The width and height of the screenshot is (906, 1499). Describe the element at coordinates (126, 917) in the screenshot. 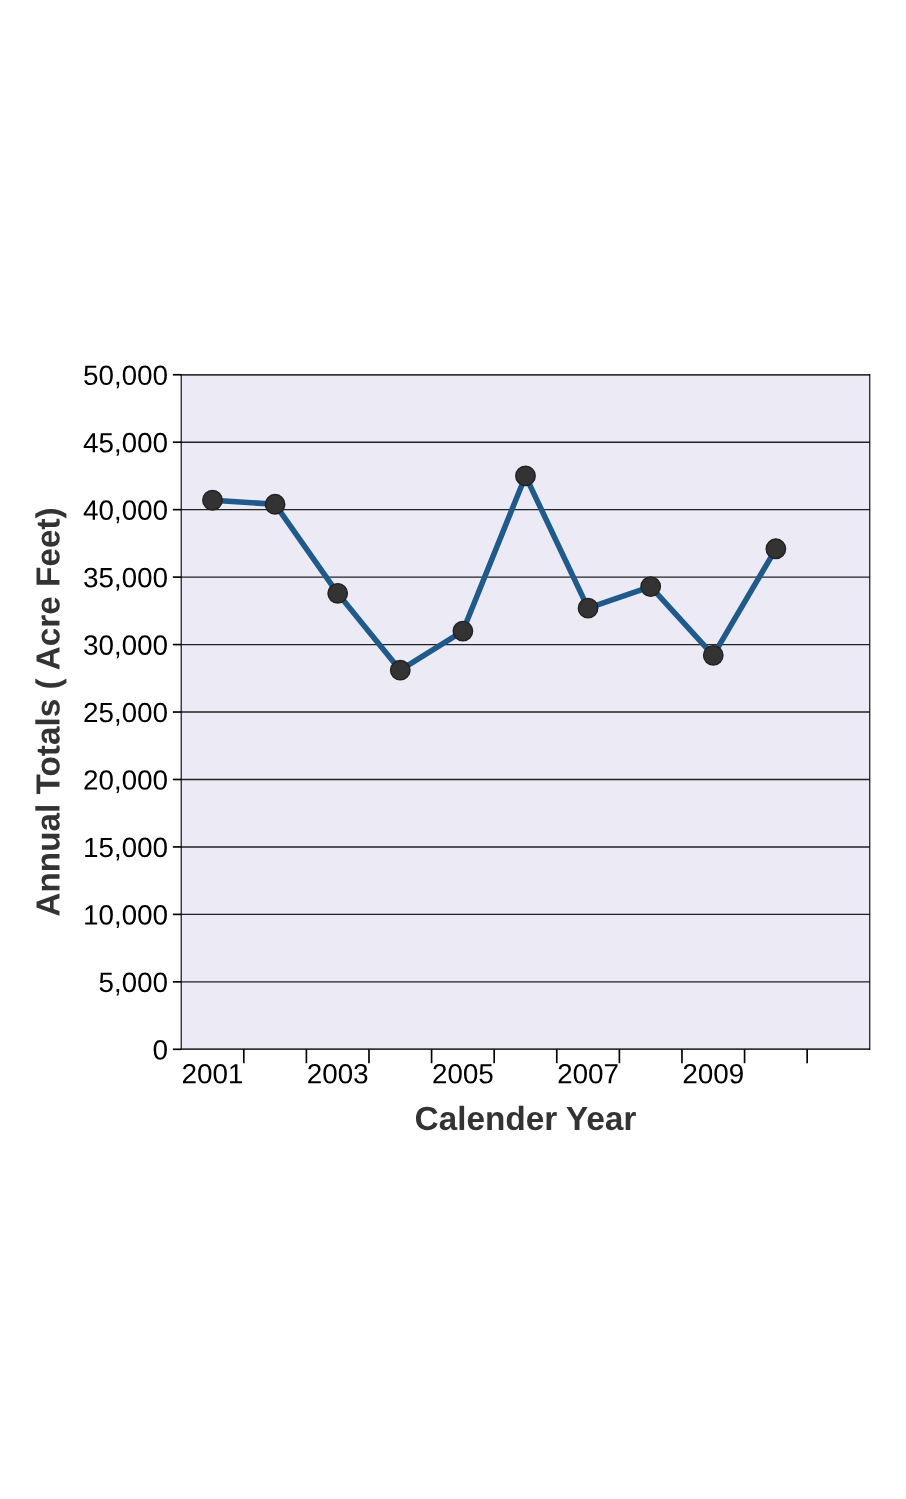

I see `y-tick-label: 10,000` at that location.